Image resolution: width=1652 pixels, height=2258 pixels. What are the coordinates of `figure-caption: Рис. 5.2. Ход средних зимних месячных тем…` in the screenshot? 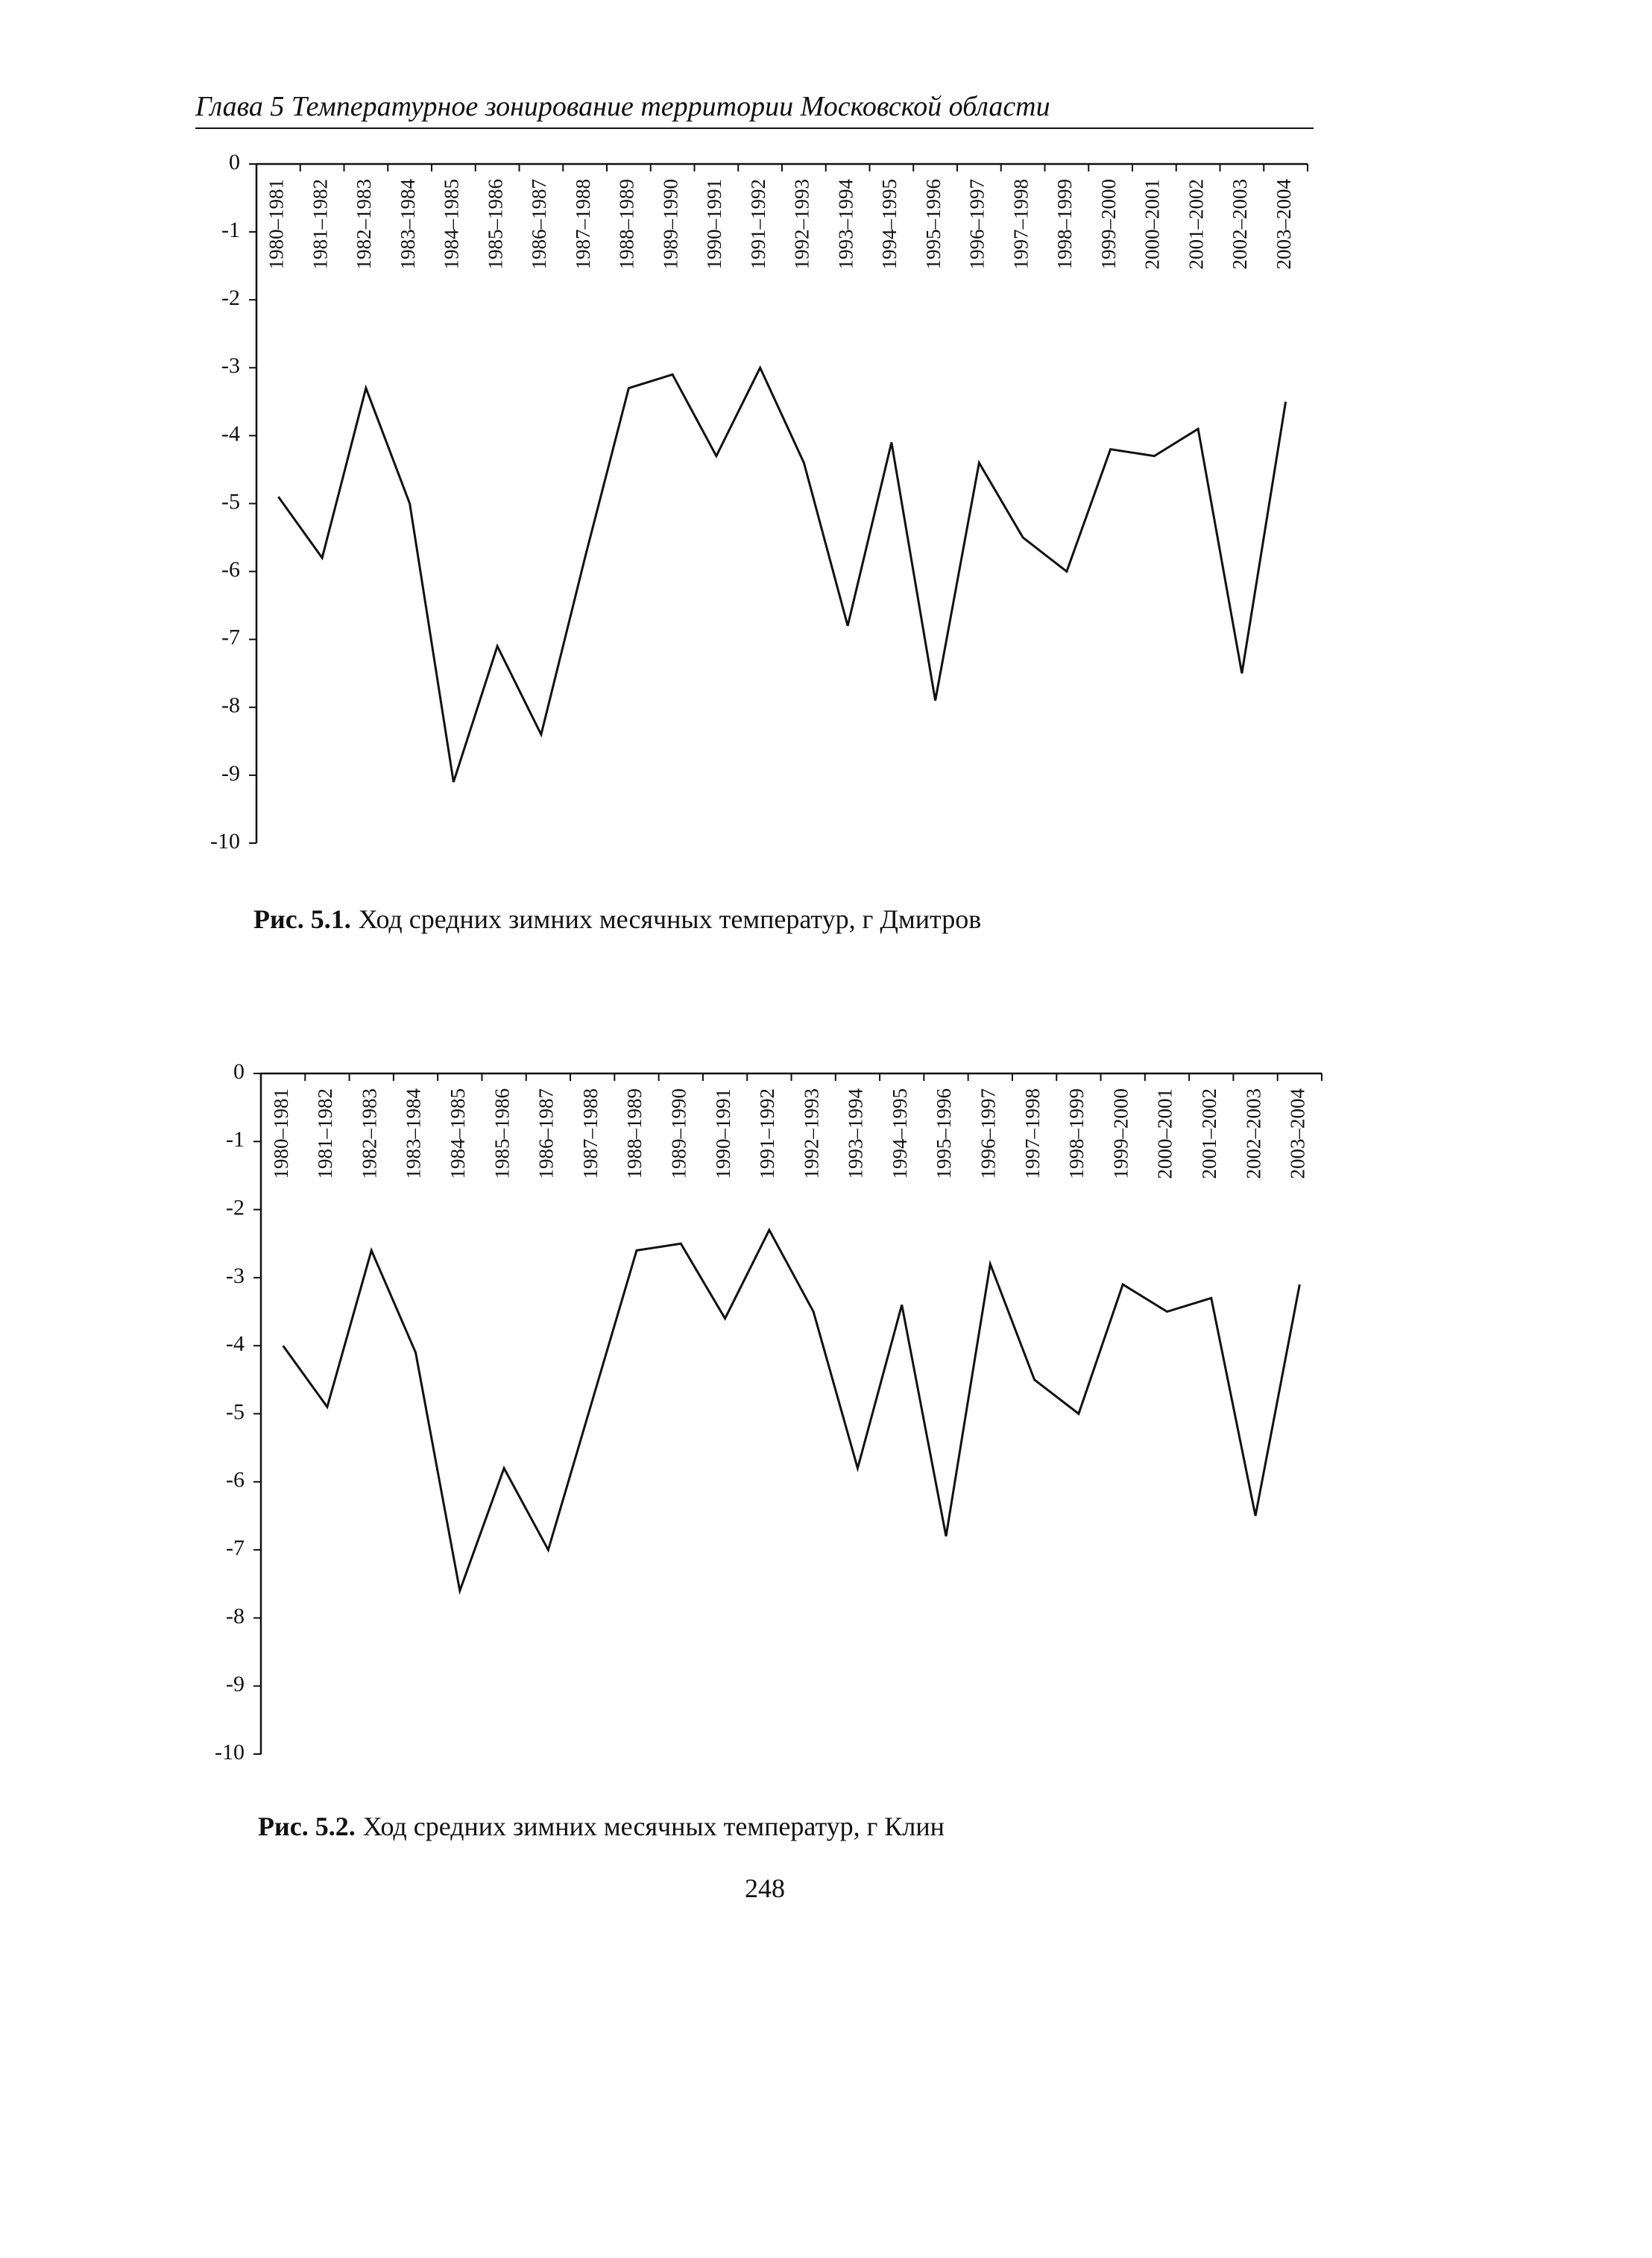 It's located at (601, 1826).